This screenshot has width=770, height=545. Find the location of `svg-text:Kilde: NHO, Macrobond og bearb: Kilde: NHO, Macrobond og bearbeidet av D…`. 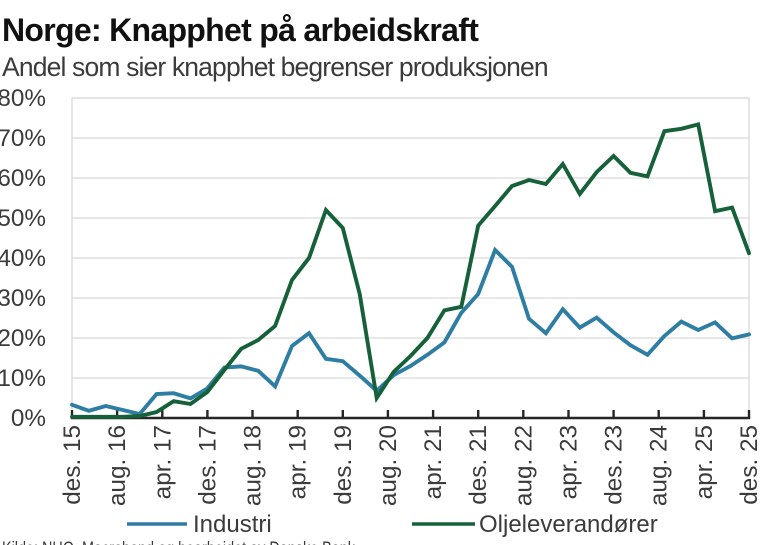

svg-text:Kilde: NHO, Macrobond og bearb: Kilde: NHO, Macrobond og bearbeidet av D… is located at coordinates (179, 542).